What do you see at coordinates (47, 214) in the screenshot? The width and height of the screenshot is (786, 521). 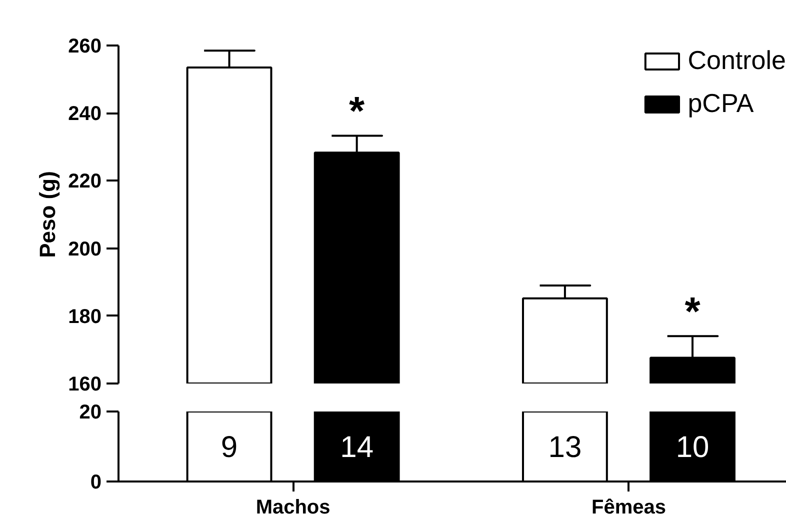 I see `y-axis-title: Peso (g)` at bounding box center [47, 214].